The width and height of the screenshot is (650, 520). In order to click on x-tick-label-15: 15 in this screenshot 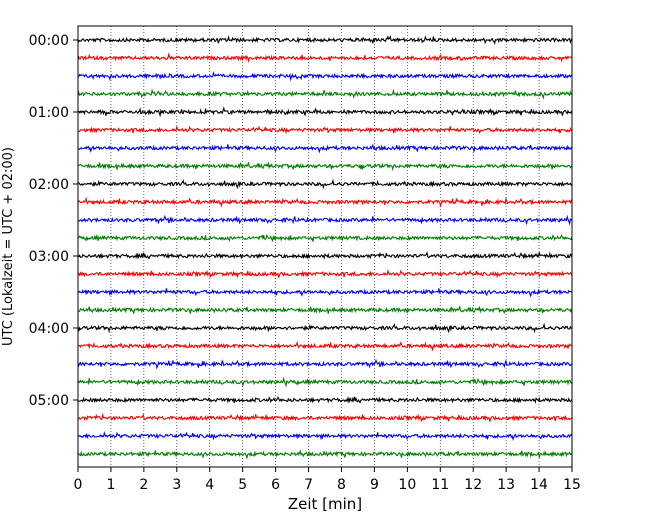, I will do `click(572, 485)`.